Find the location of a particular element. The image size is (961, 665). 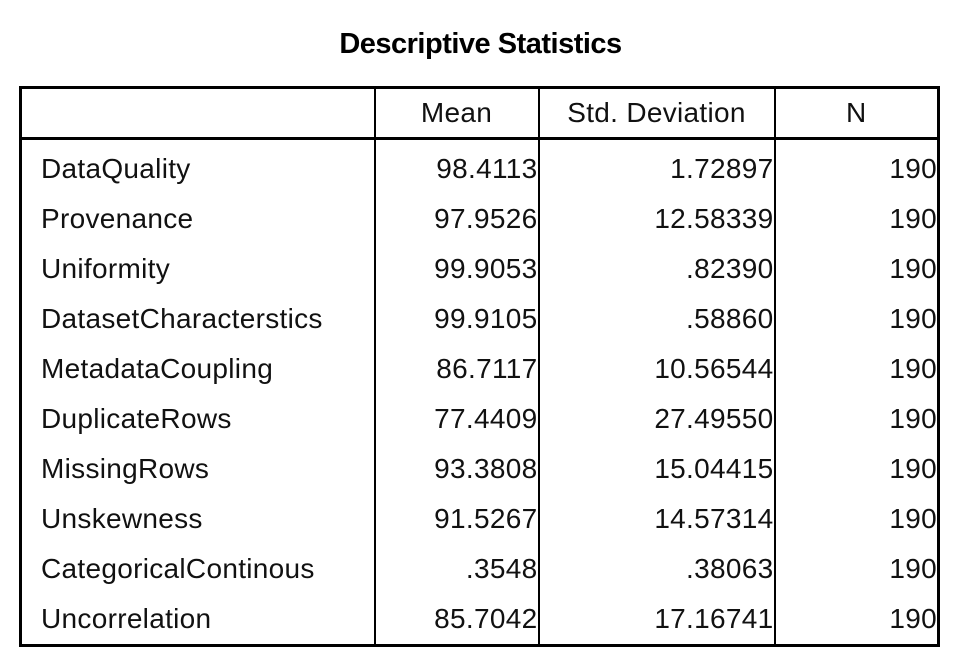

table-title: Descriptive Statistics is located at coordinates (480, 44).